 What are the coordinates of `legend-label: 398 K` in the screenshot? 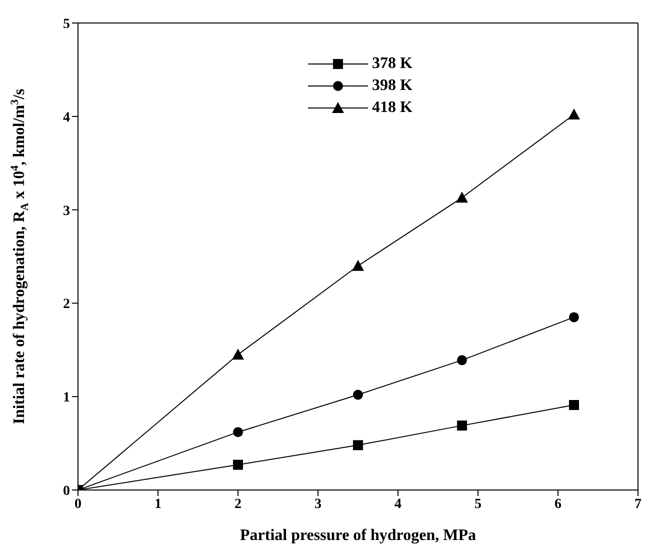 It's located at (392, 86).